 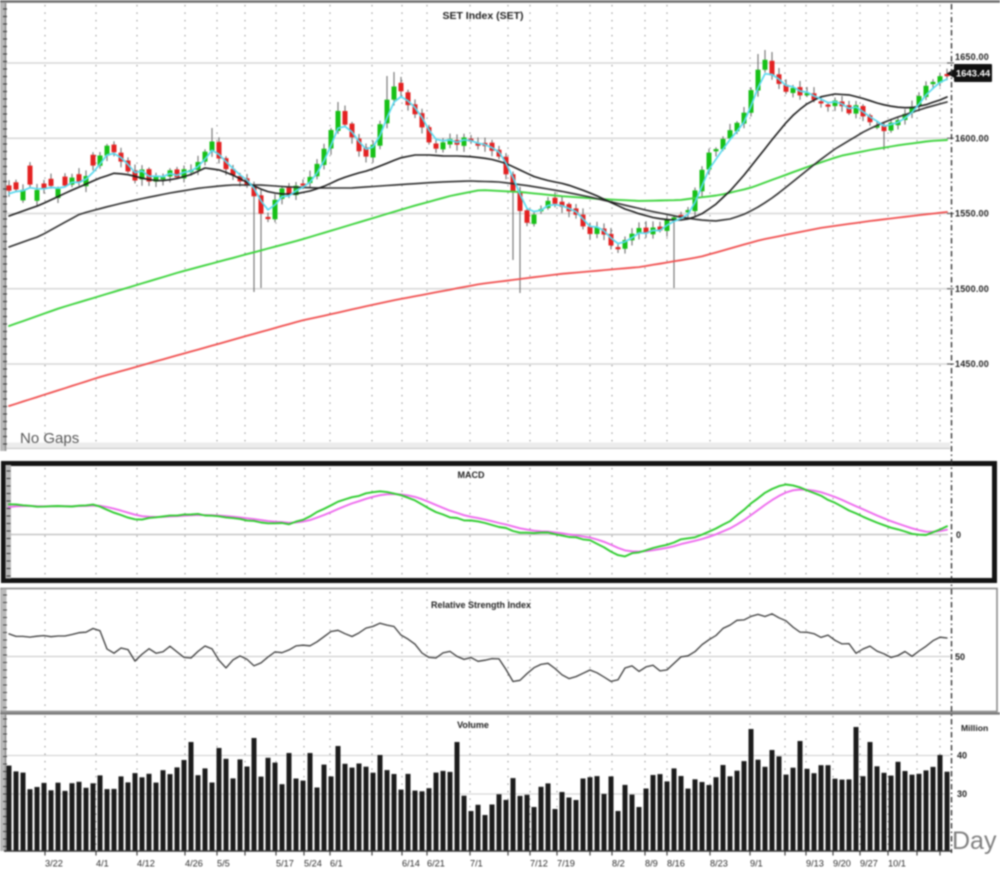 What do you see at coordinates (958, 535) in the screenshot?
I see `svg-text: 0` at bounding box center [958, 535].